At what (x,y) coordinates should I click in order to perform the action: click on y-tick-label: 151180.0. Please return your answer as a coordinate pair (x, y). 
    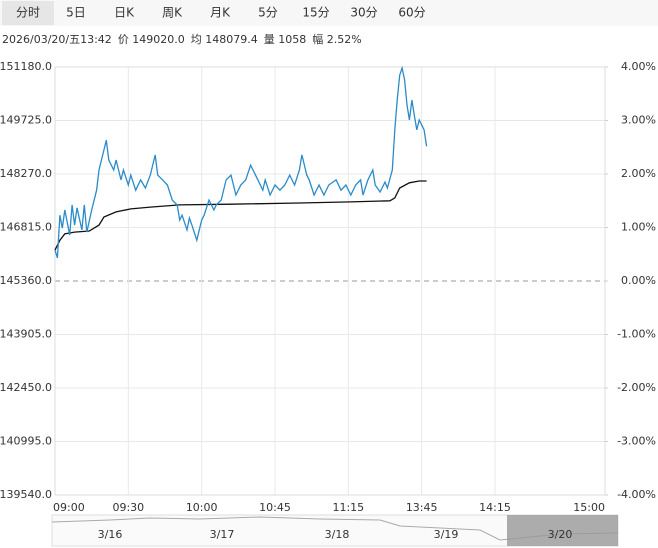
    Looking at the image, I should click on (26, 66).